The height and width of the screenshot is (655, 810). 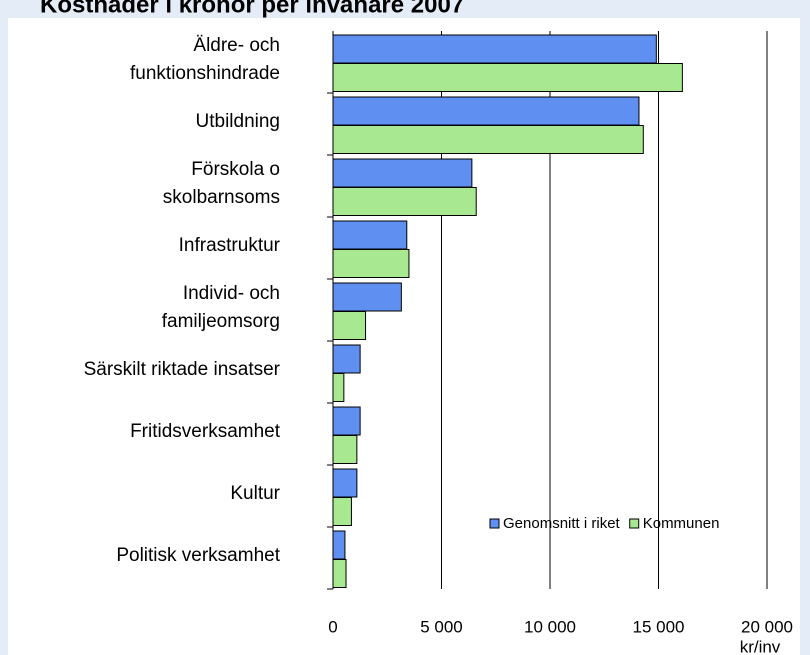 I want to click on x-tick-label: 10 000, so click(x=550, y=626).